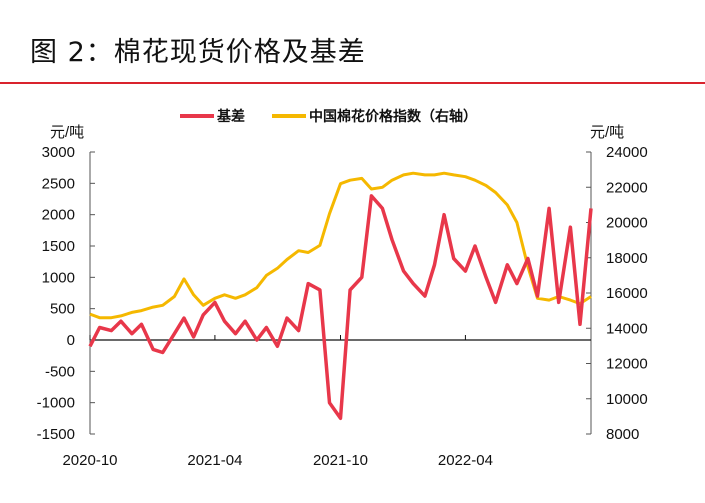 The width and height of the screenshot is (705, 503). I want to click on left-tick-label: 1500, so click(58, 246).